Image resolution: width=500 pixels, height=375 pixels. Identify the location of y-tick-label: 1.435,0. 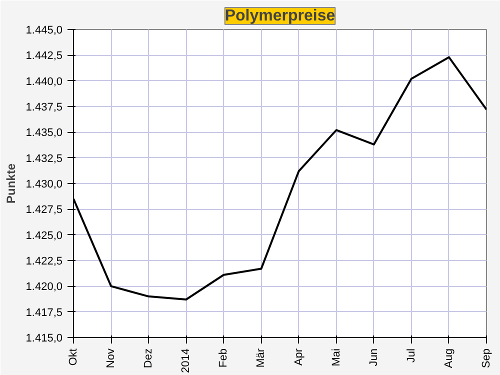
(44, 133).